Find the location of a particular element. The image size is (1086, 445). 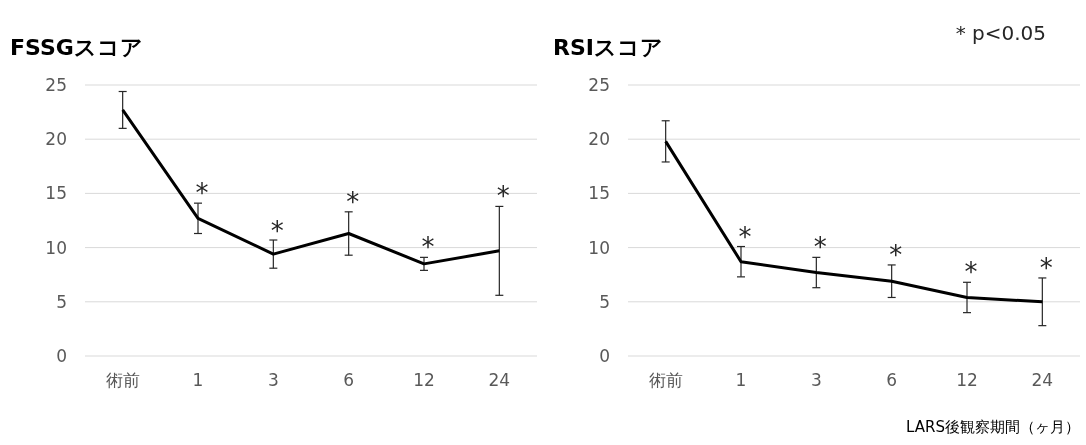

chart-title: FSSGスコア is located at coordinates (76, 47).